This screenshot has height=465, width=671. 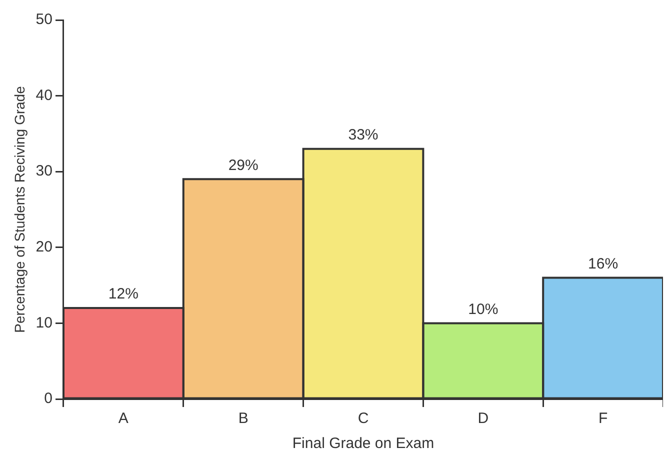 I want to click on y-tick-label: 10, so click(x=44, y=323).